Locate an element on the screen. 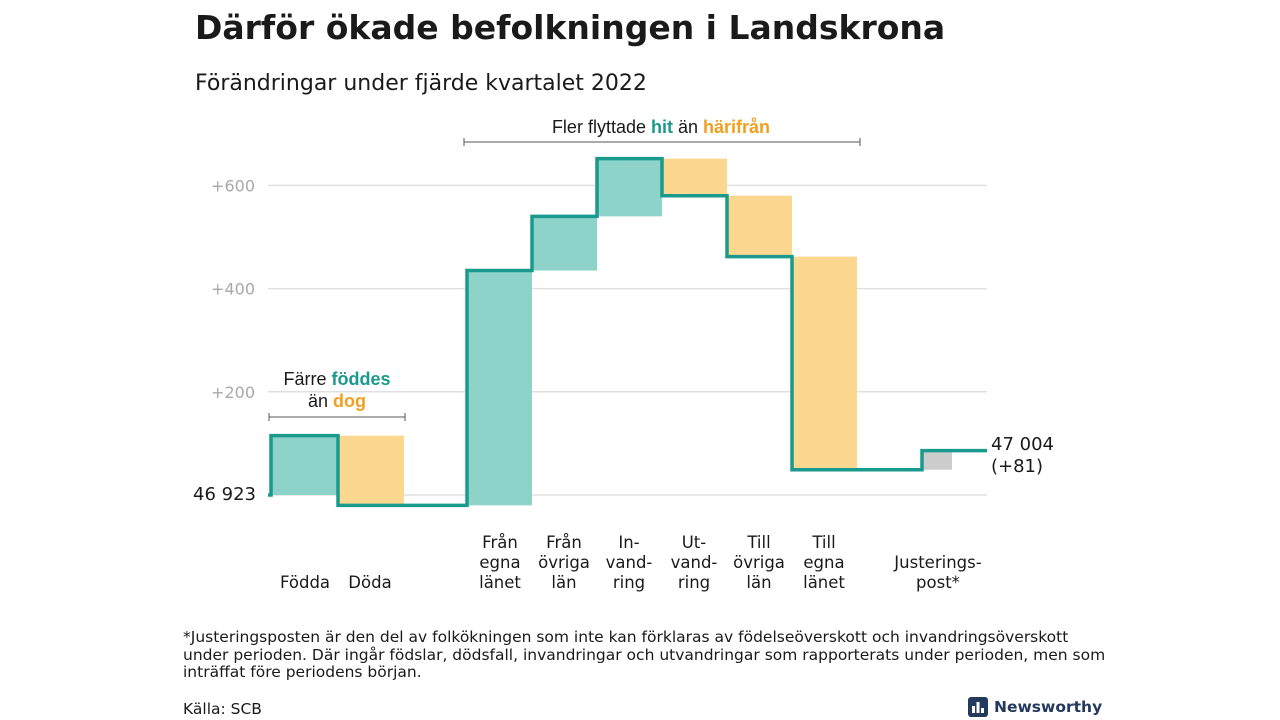 Image resolution: width=1280 pixels, height=720 pixels. category-label: In-vand-ring is located at coordinates (629, 562).